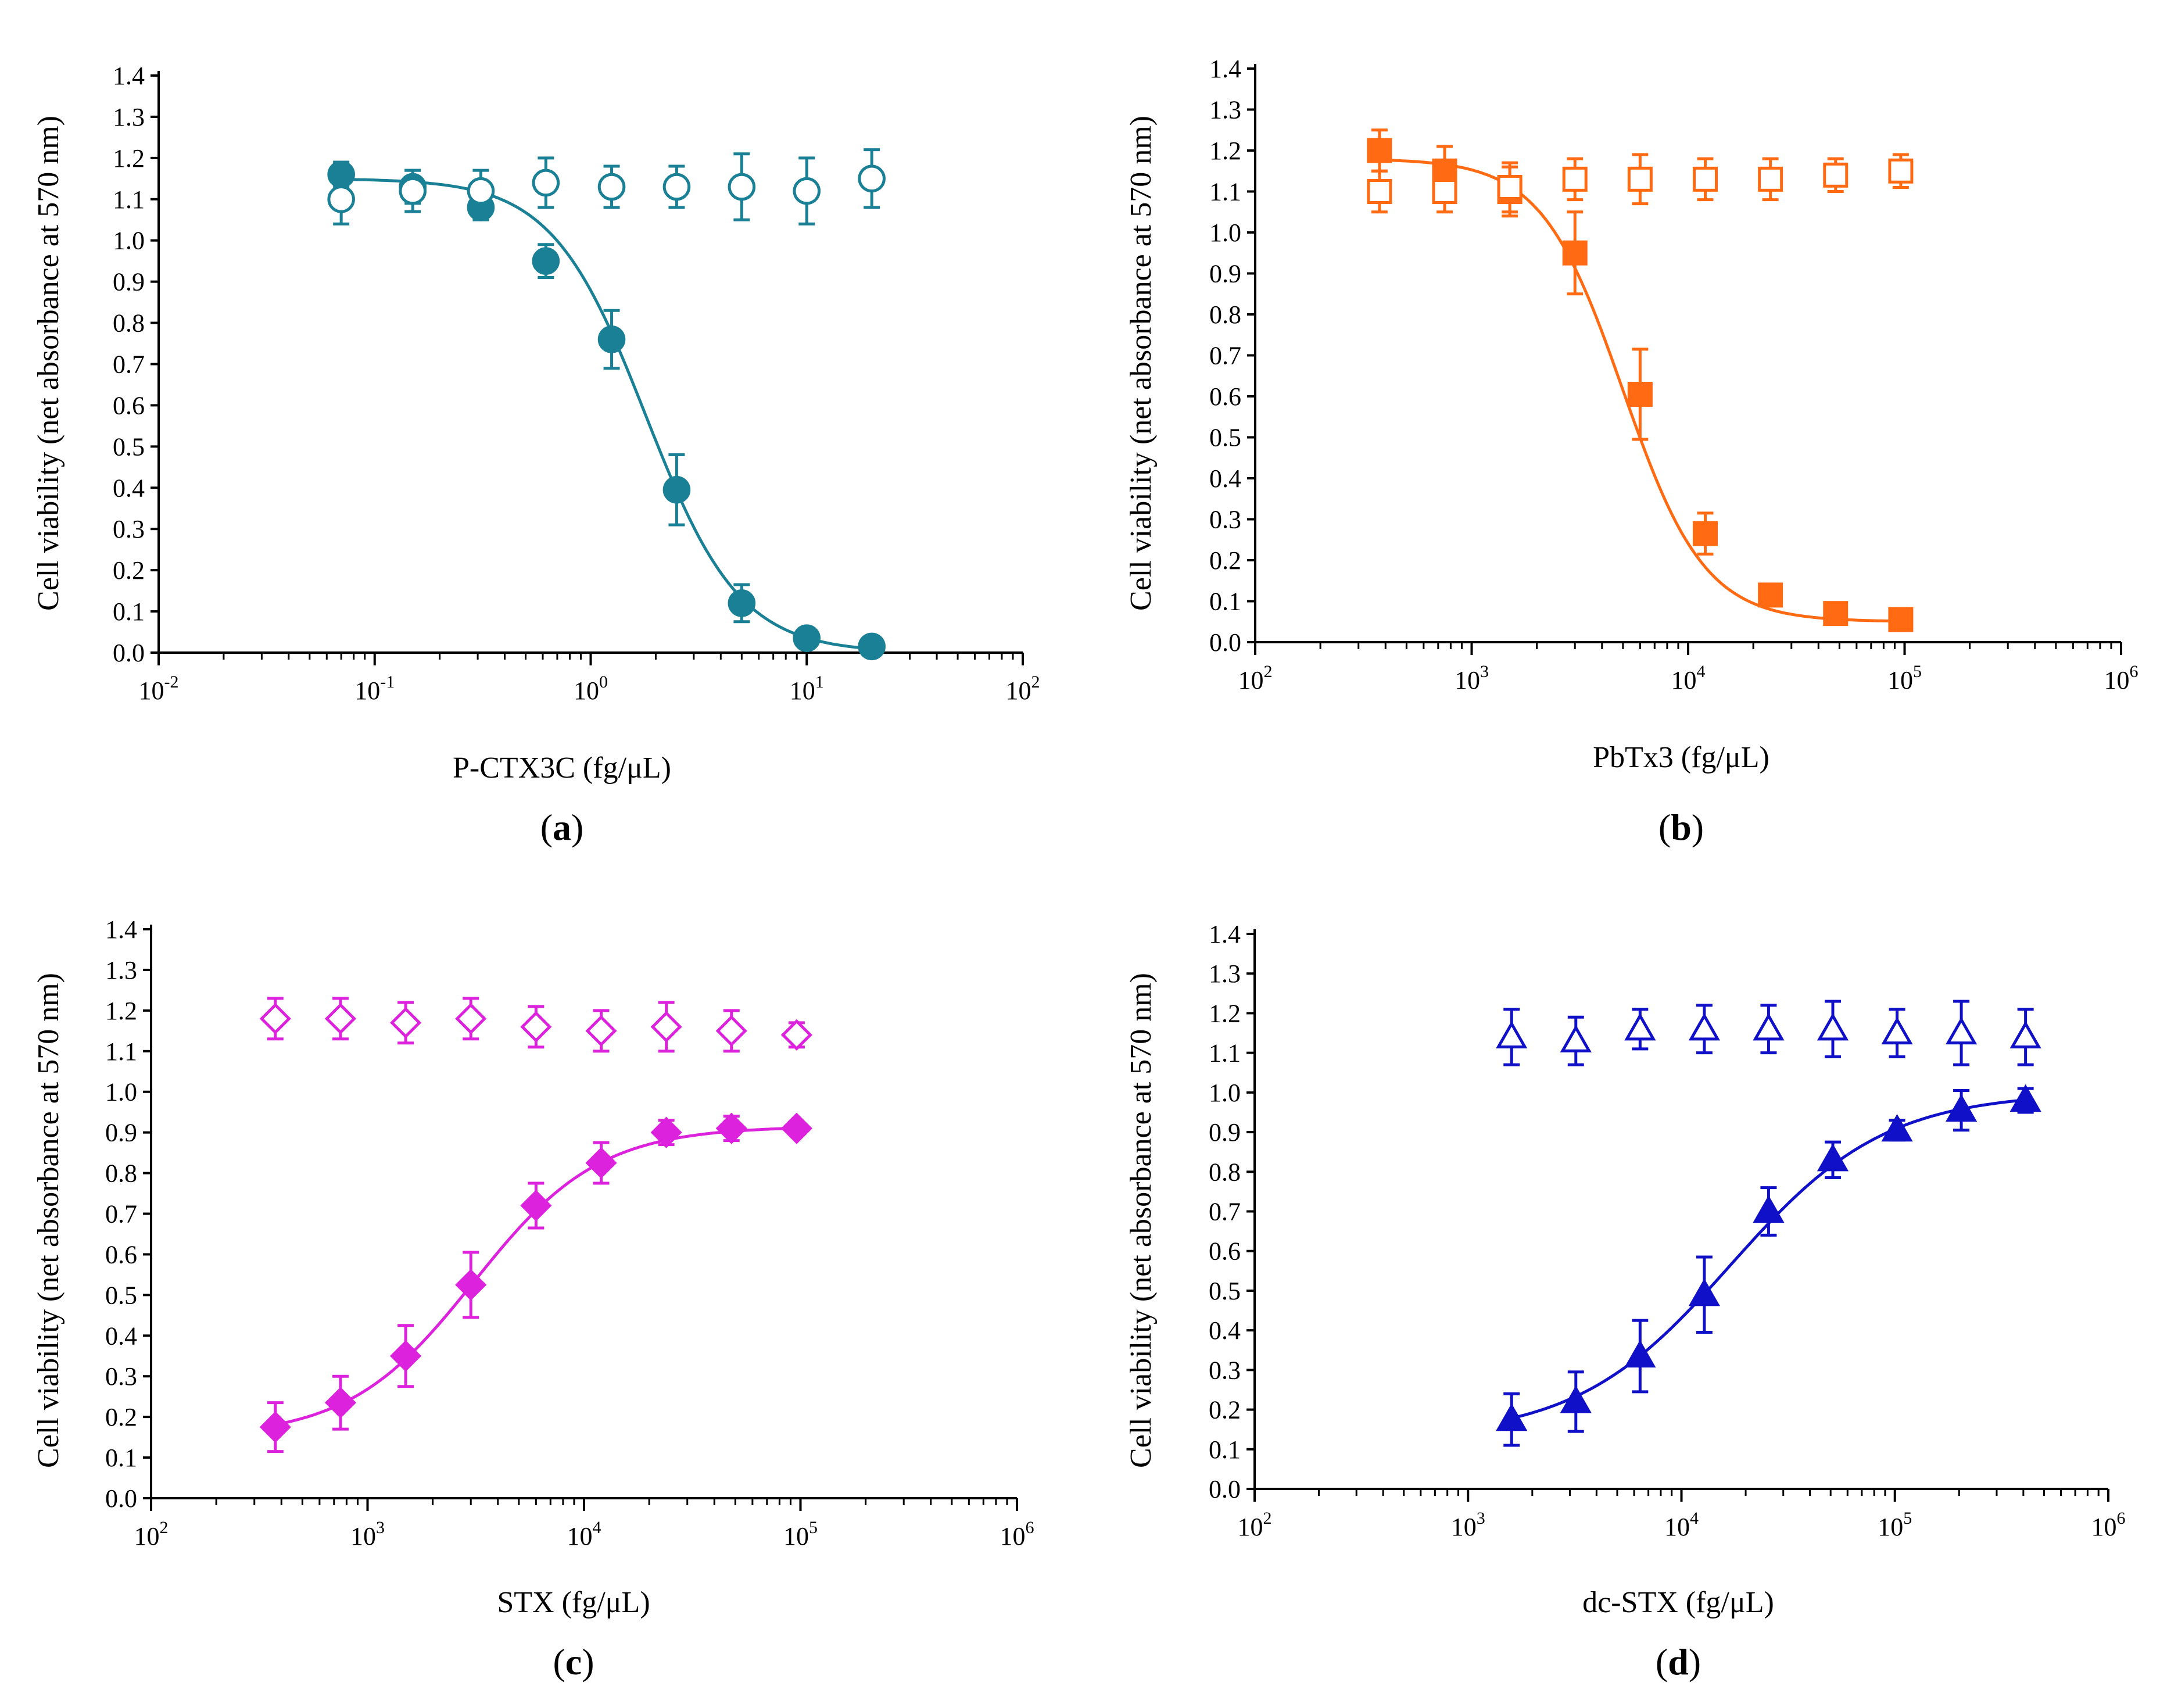 This screenshot has height=1708, width=2160. Describe the element at coordinates (1681, 758) in the screenshot. I see `x-axis-title: PbTx3 (fg/μL)` at that location.